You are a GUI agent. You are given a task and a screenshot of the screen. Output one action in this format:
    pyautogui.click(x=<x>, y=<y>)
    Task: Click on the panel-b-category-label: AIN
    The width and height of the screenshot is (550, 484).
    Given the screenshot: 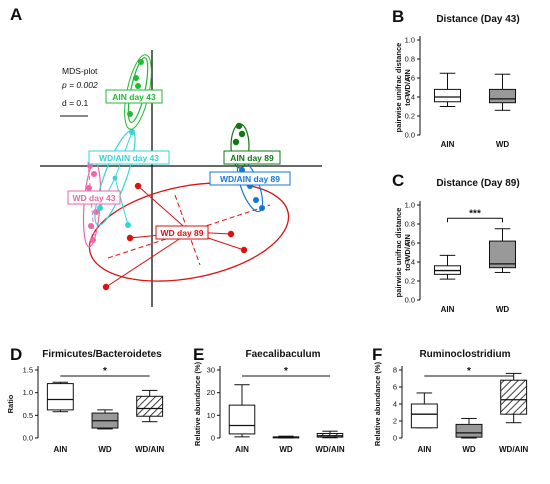 What is the action you would take?
    pyautogui.click(x=448, y=144)
    